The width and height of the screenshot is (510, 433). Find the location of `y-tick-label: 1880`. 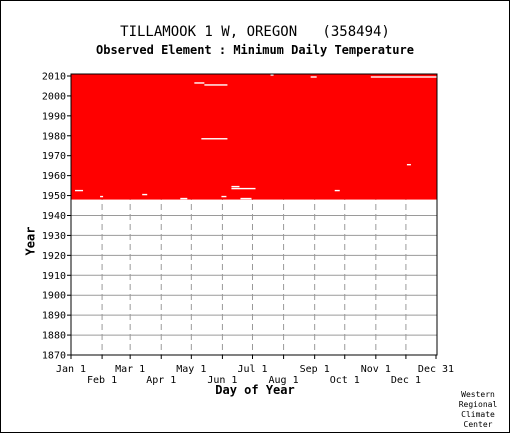

y-tick-label: 1880 is located at coordinates (54, 336).